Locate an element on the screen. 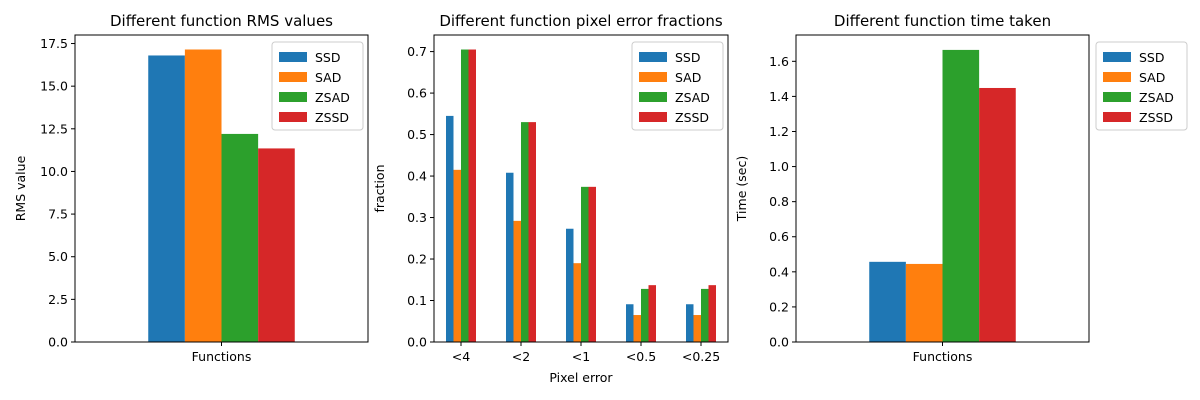  y-axis-label: RMS value is located at coordinates (20, 188).